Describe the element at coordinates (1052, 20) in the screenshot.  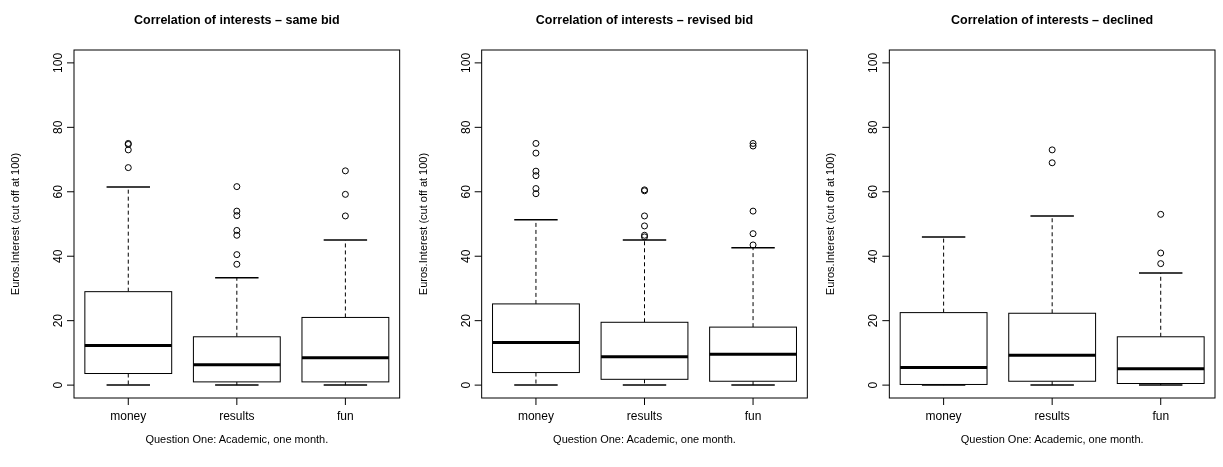
I see `chart-title: Correlation of interests – declined` at that location.